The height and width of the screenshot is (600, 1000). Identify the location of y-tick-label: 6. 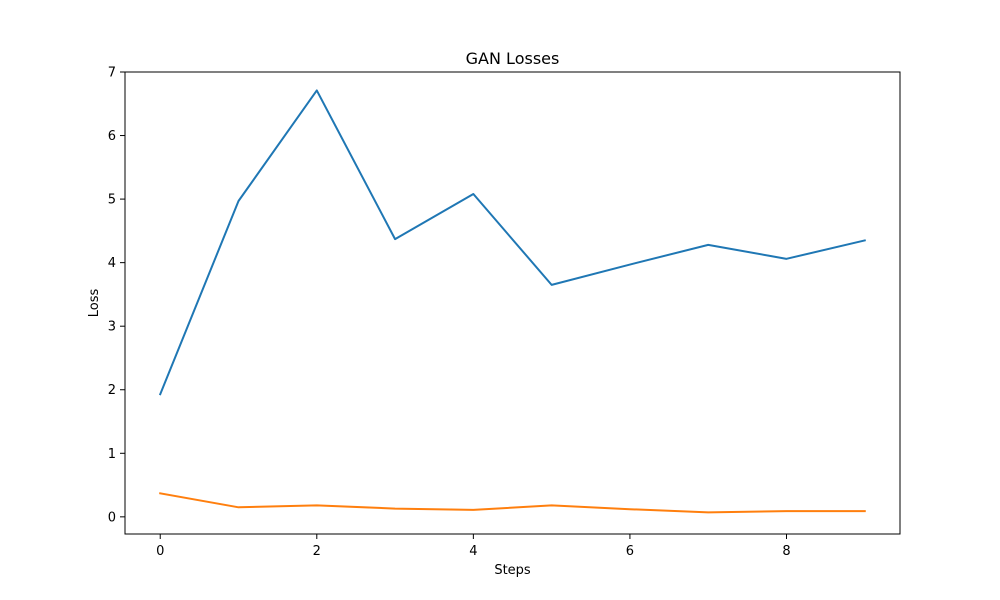
(112, 136).